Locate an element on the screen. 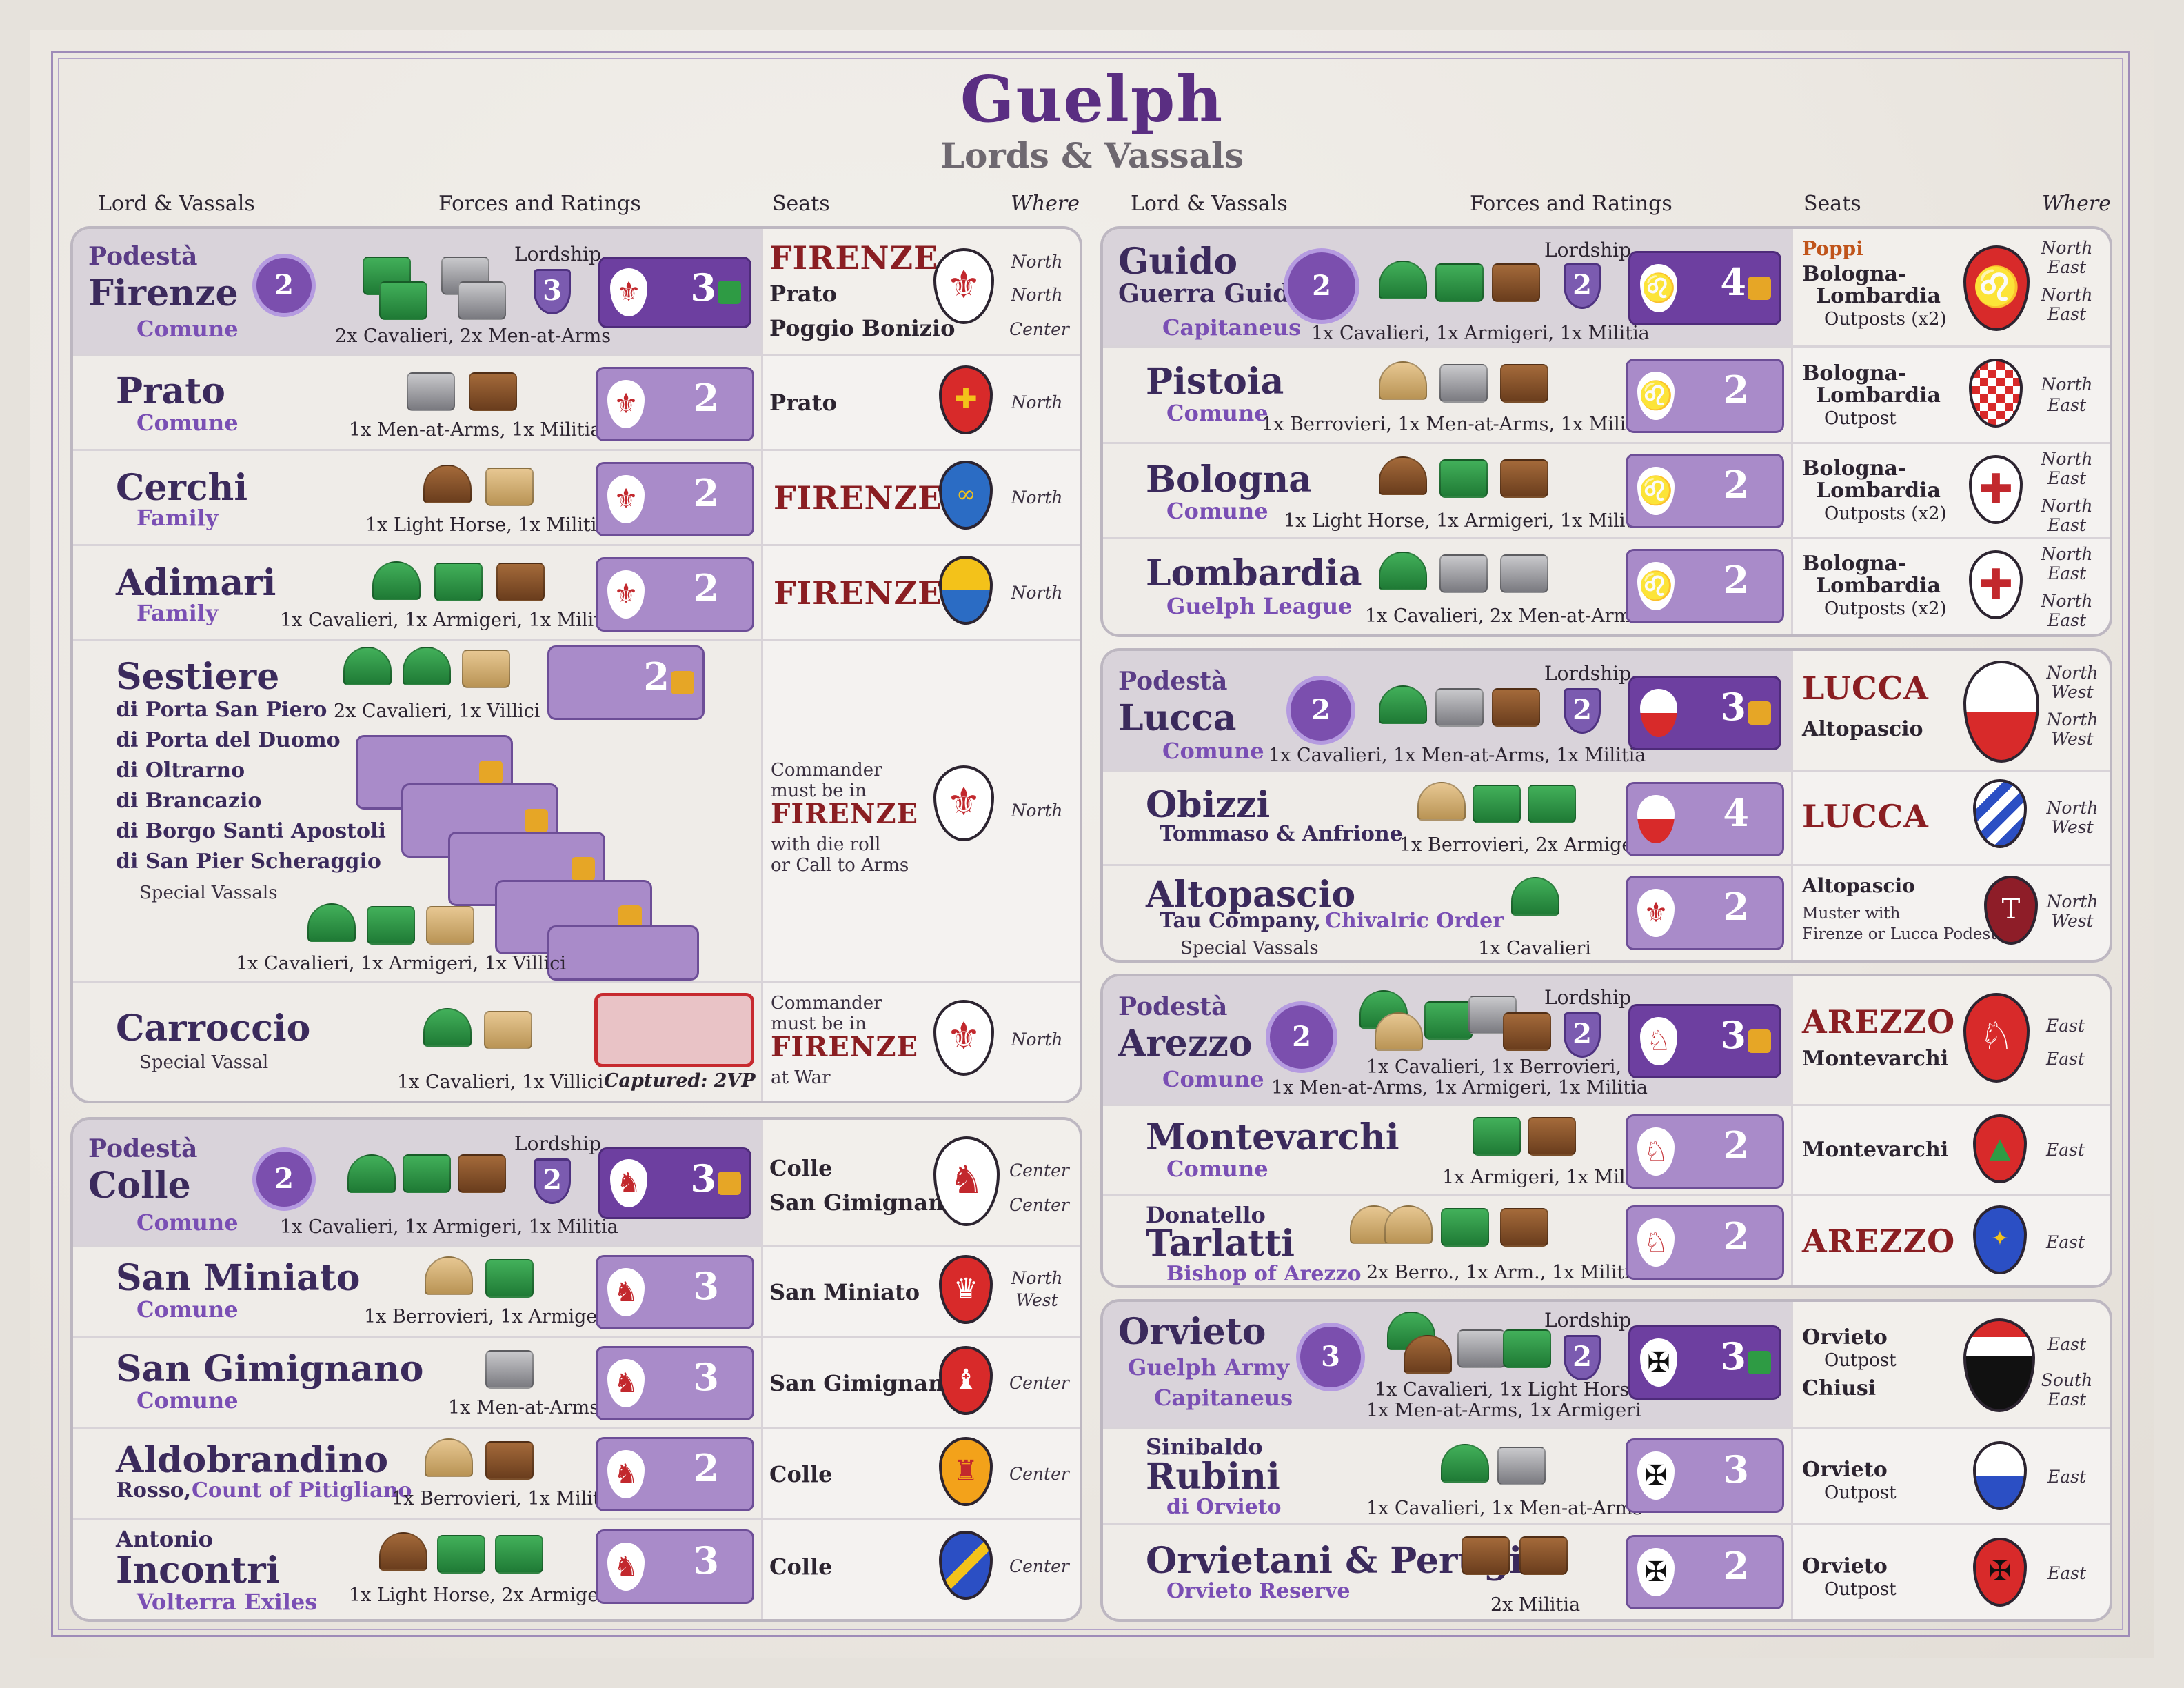 This screenshot has height=1688, width=2184. vassal-name: San Miniato is located at coordinates (239, 1278).